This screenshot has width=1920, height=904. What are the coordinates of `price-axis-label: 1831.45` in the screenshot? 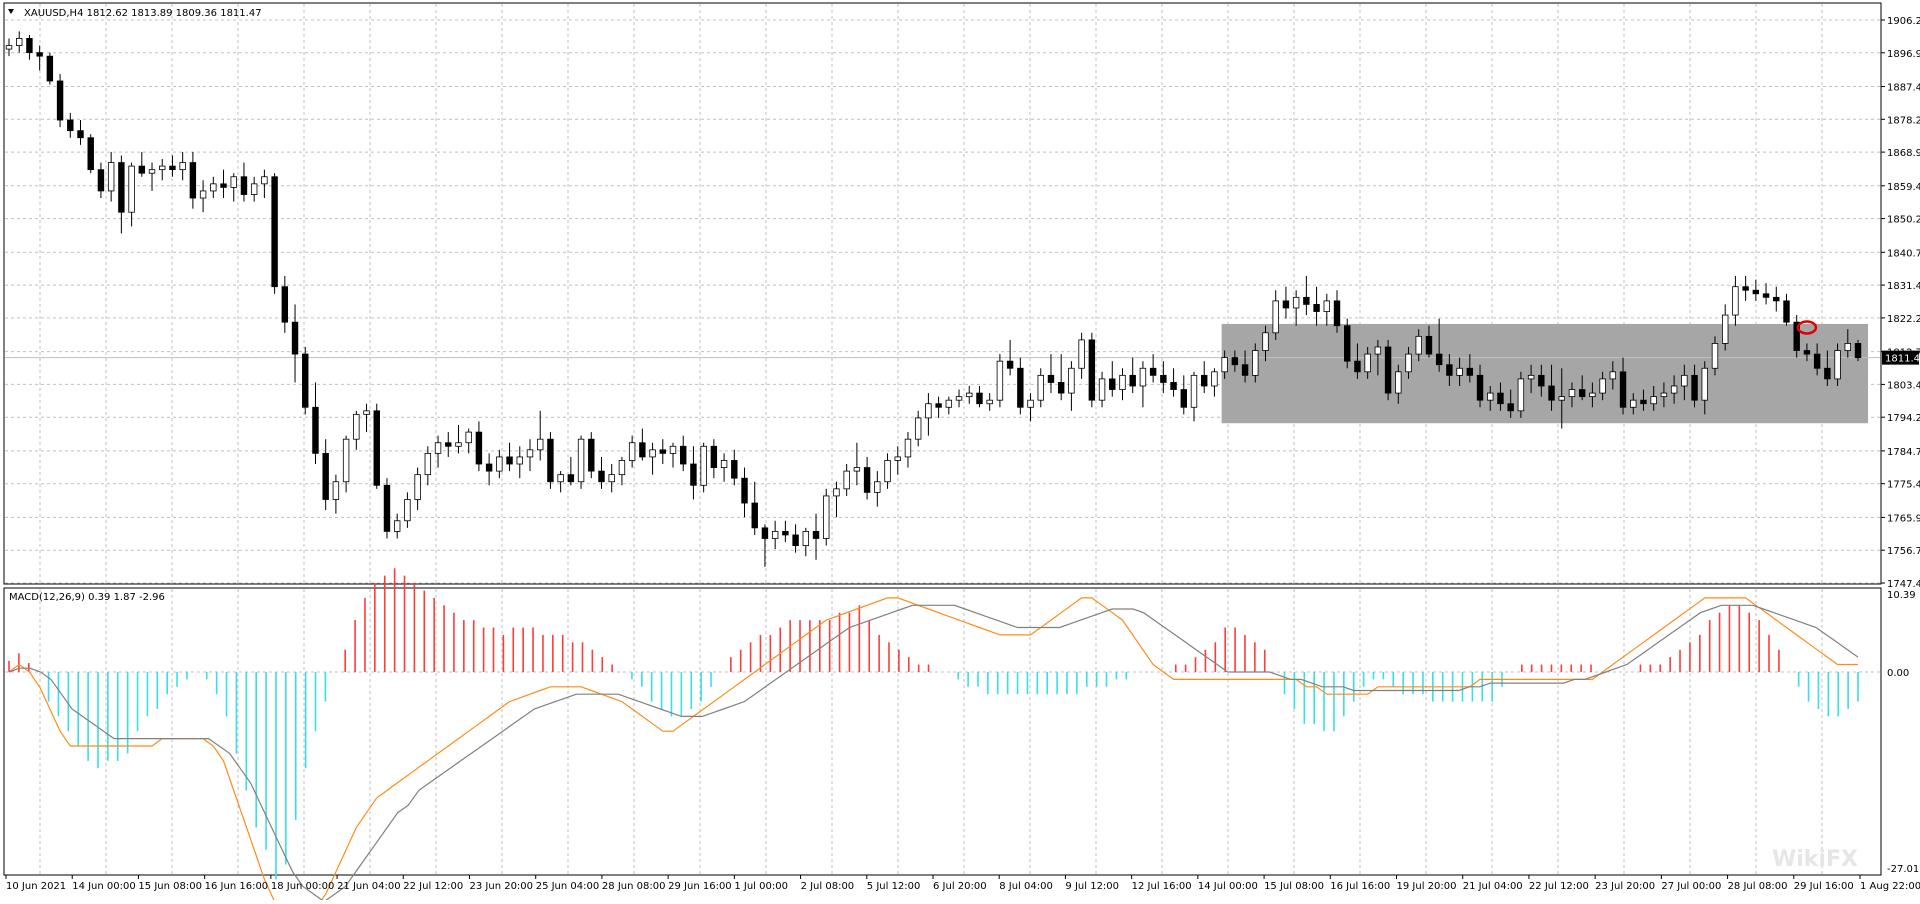 It's located at (1903, 286).